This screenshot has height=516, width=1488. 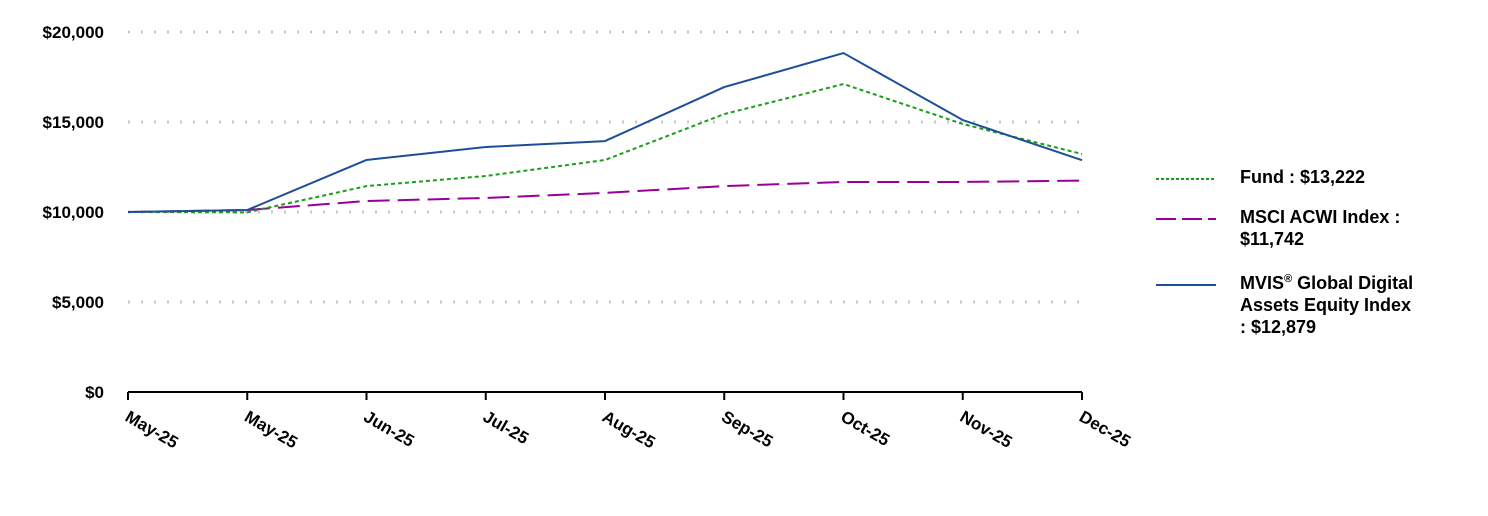 What do you see at coordinates (1262, 283) in the screenshot?
I see `legend-label-mvis-name: MVIS` at bounding box center [1262, 283].